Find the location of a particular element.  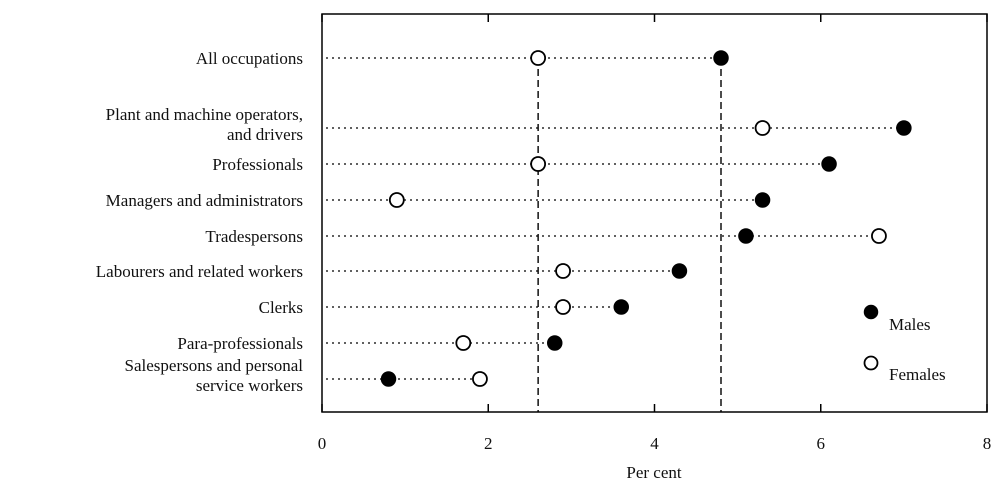

row-all-occupations: All occupations is located at coordinates (462, 58).